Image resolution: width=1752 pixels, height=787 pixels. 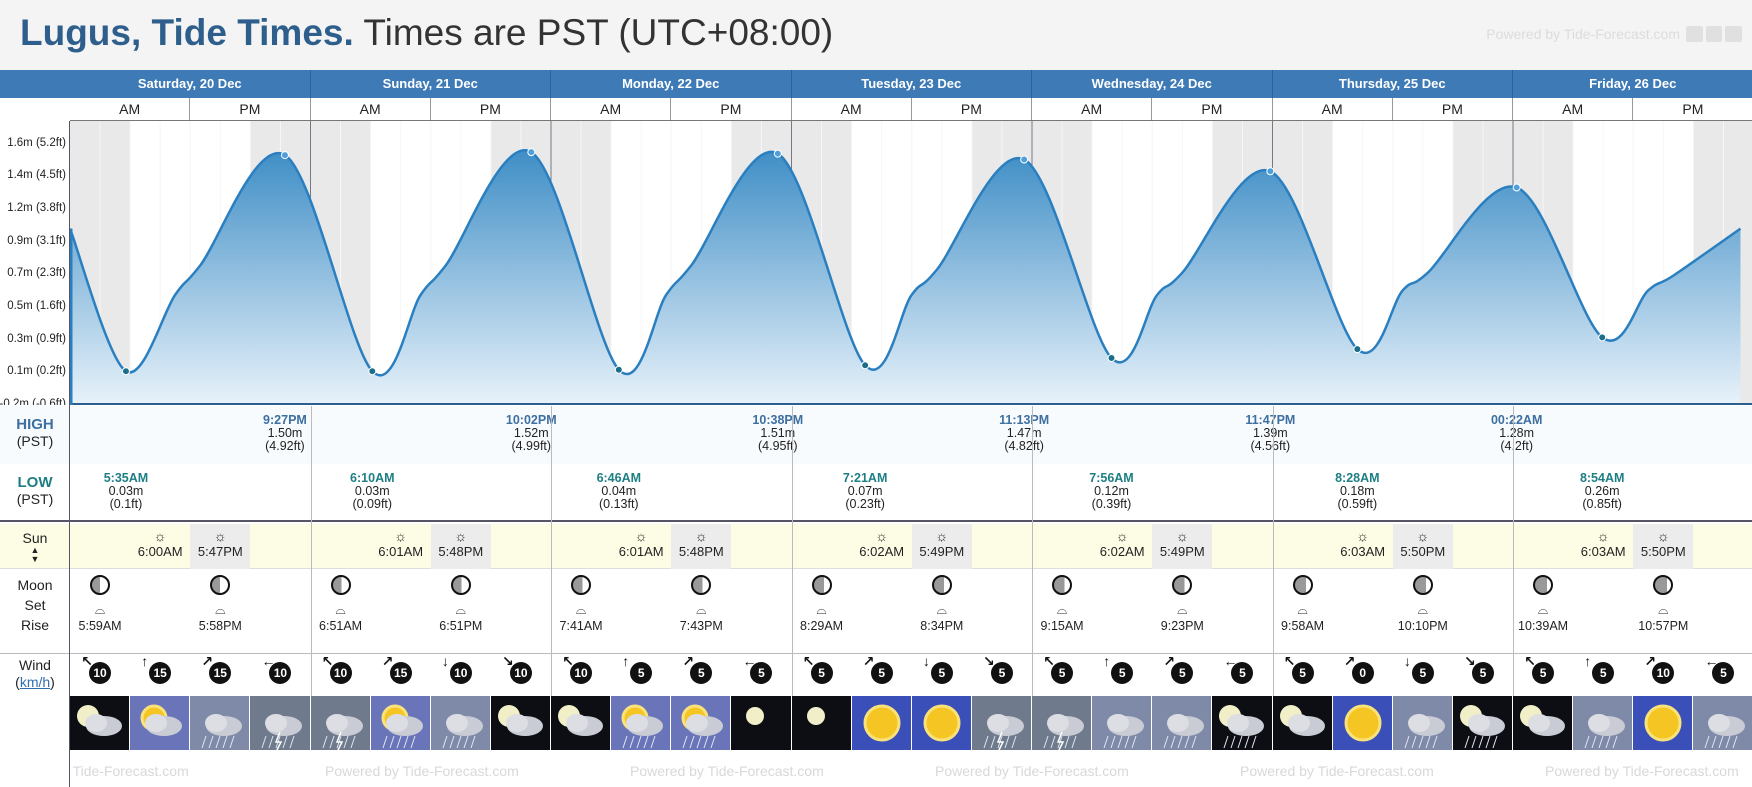 I want to click on moon-cloud-weather-icon, so click(x=520, y=723).